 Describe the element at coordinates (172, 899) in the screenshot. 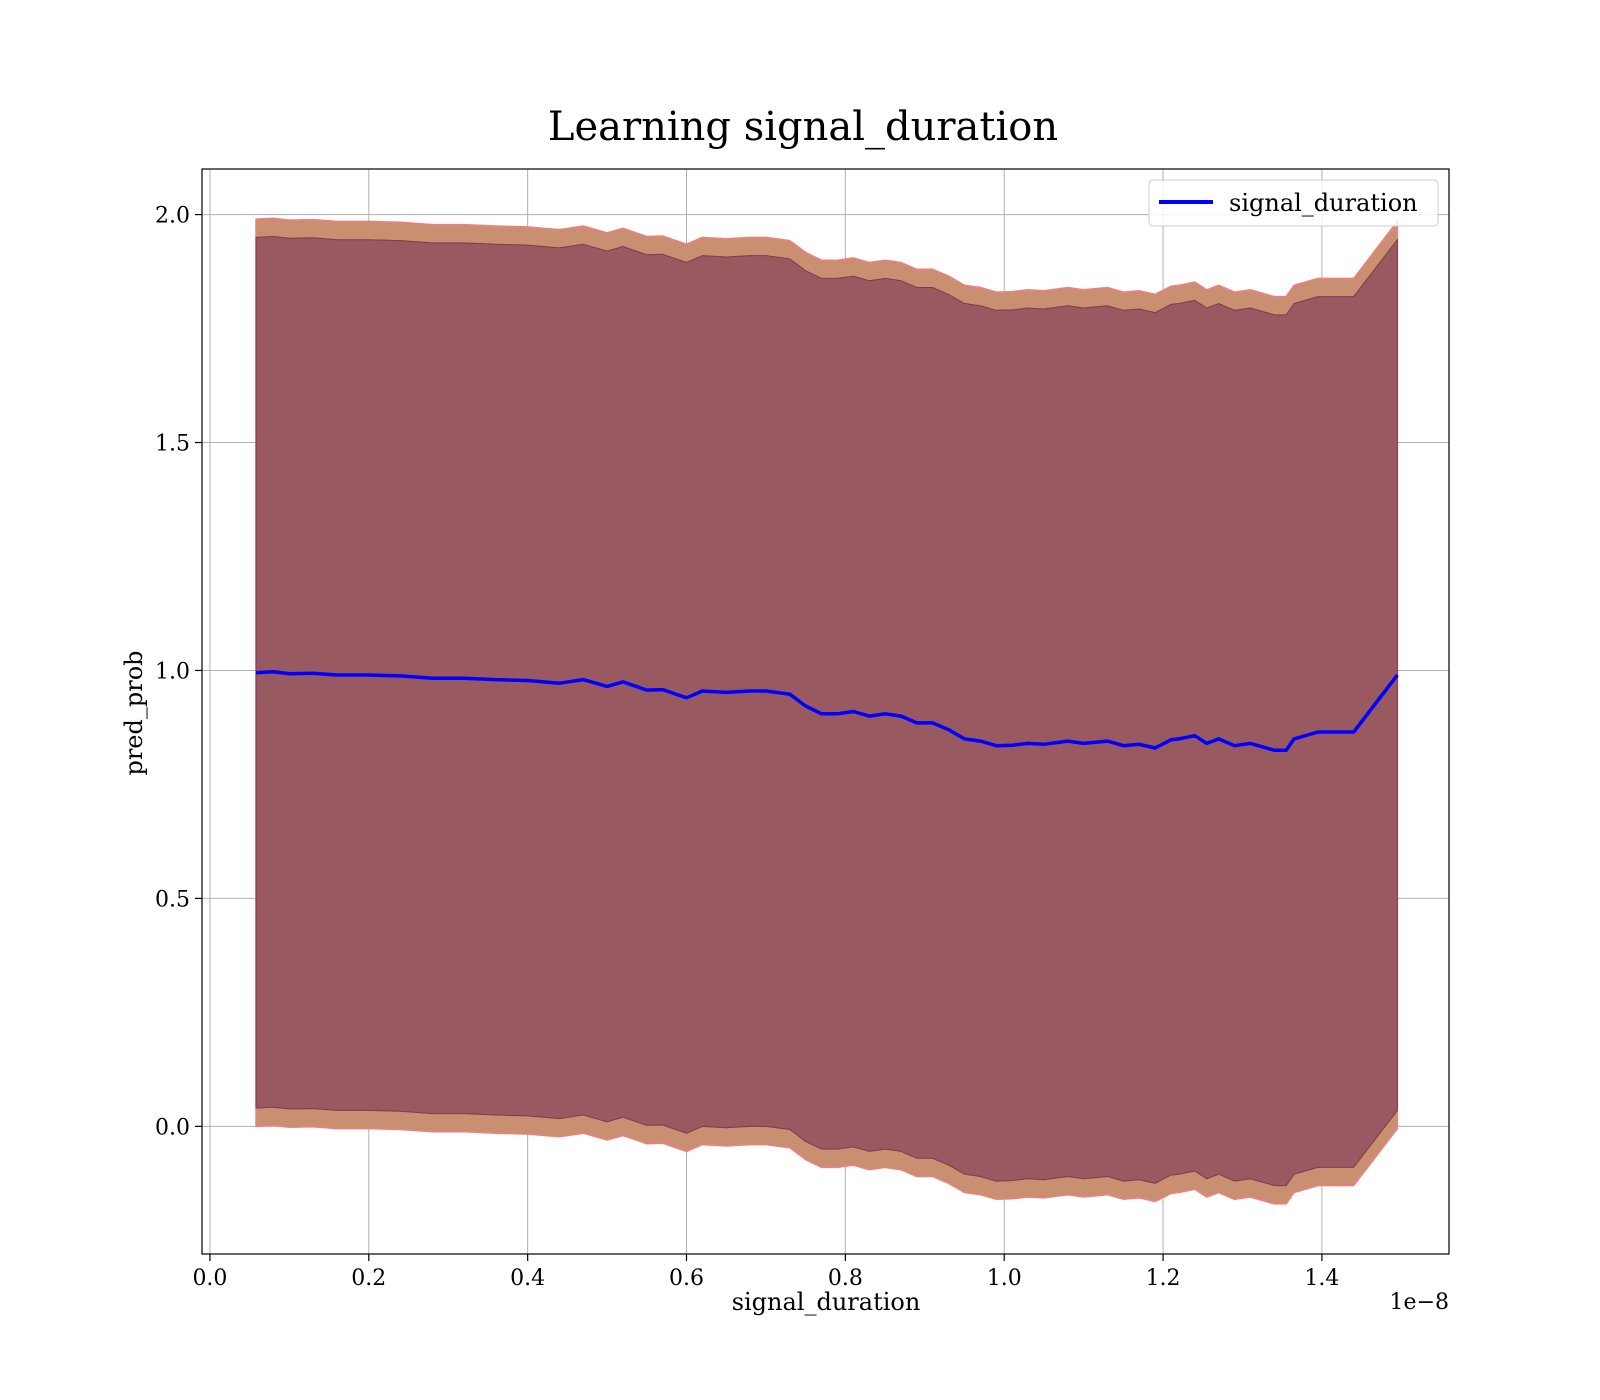

I see `y-tick-label: 0.5` at that location.